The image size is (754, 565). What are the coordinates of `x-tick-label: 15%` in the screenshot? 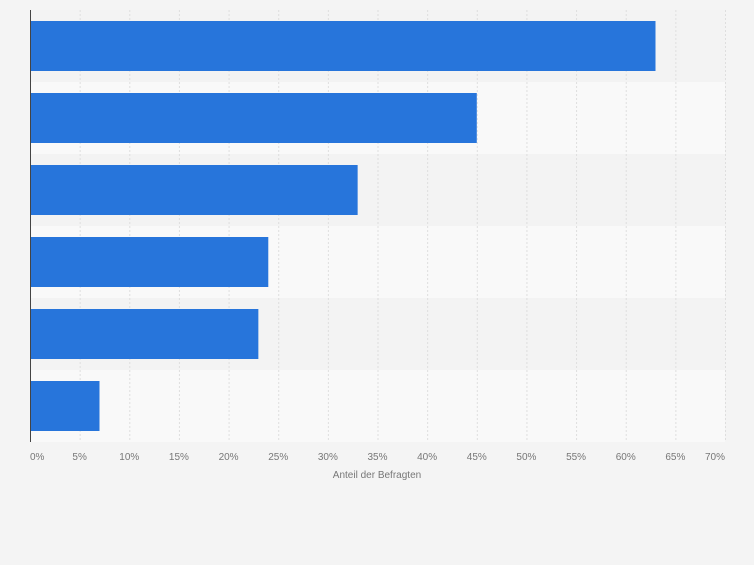 It's located at (179, 457).